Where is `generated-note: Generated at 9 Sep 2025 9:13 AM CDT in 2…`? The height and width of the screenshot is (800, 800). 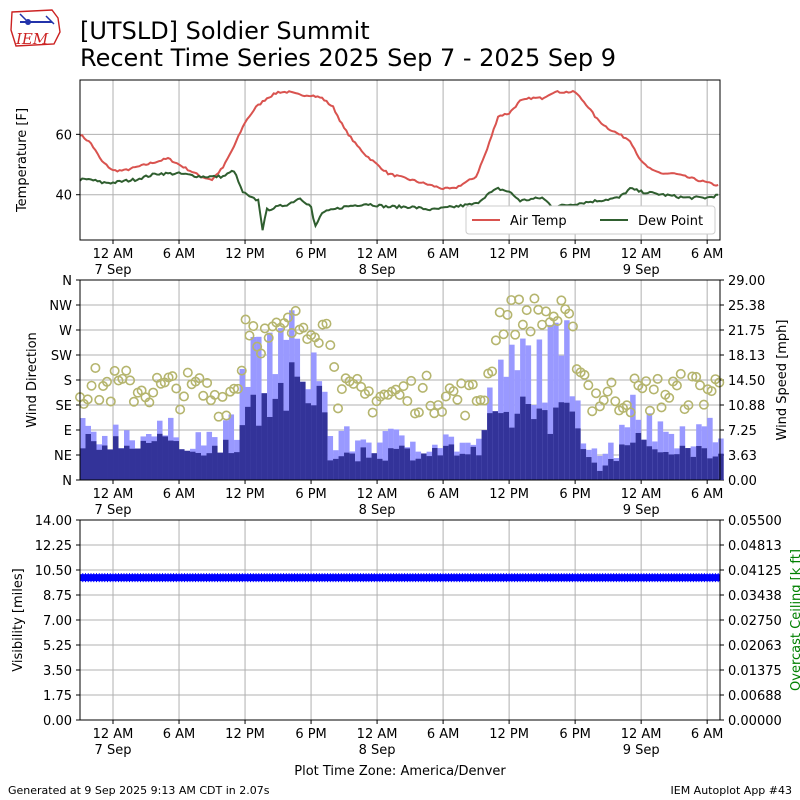
generated-note: Generated at 9 Sep 2025 9:13 AM CDT in 2… is located at coordinates (139, 790).